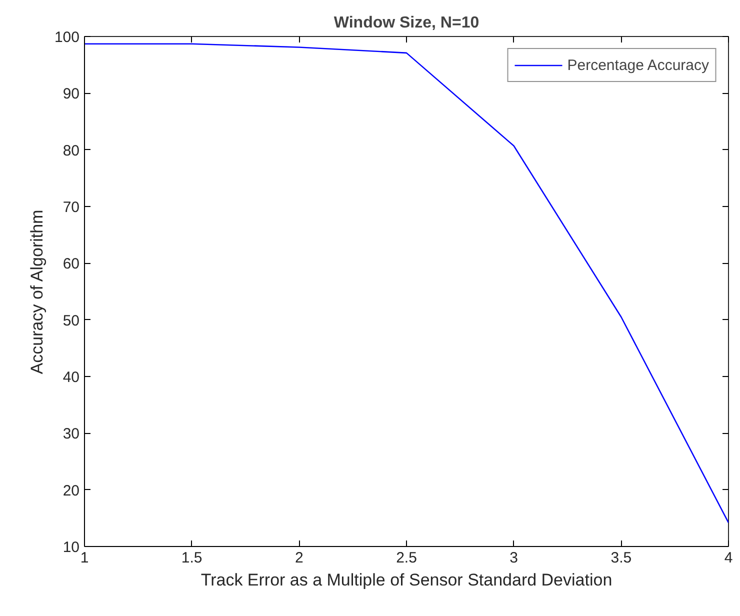 The image size is (740, 616). Describe the element at coordinates (71, 547) in the screenshot. I see `y-tick-label: 10` at that location.